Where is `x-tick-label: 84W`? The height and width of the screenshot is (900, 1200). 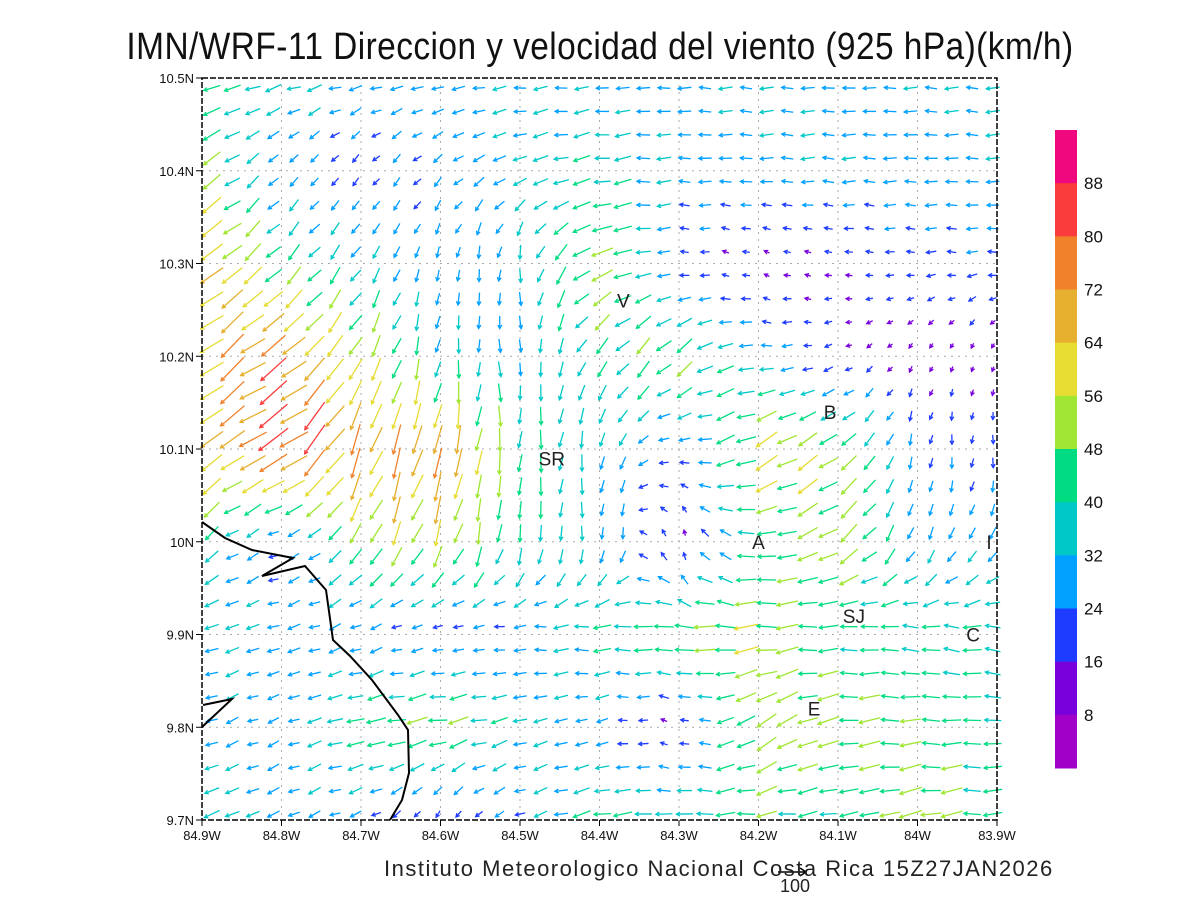
x-tick-label: 84W is located at coordinates (917, 835).